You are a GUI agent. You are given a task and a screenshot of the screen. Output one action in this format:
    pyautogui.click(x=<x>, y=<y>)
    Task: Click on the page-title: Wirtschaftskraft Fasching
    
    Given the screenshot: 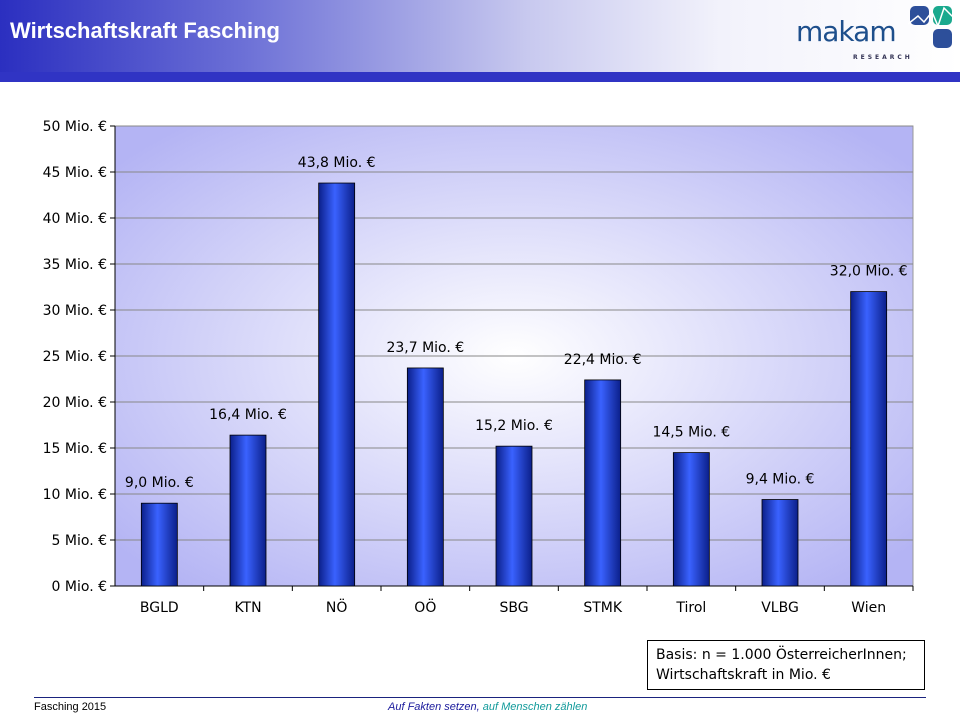 What is the action you would take?
    pyautogui.click(x=145, y=30)
    